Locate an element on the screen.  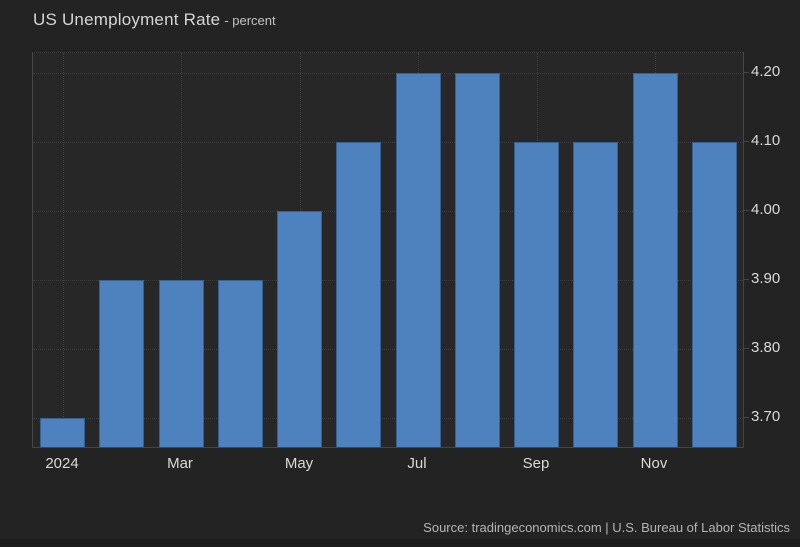
chart-subtitle: - percent is located at coordinates (250, 20).